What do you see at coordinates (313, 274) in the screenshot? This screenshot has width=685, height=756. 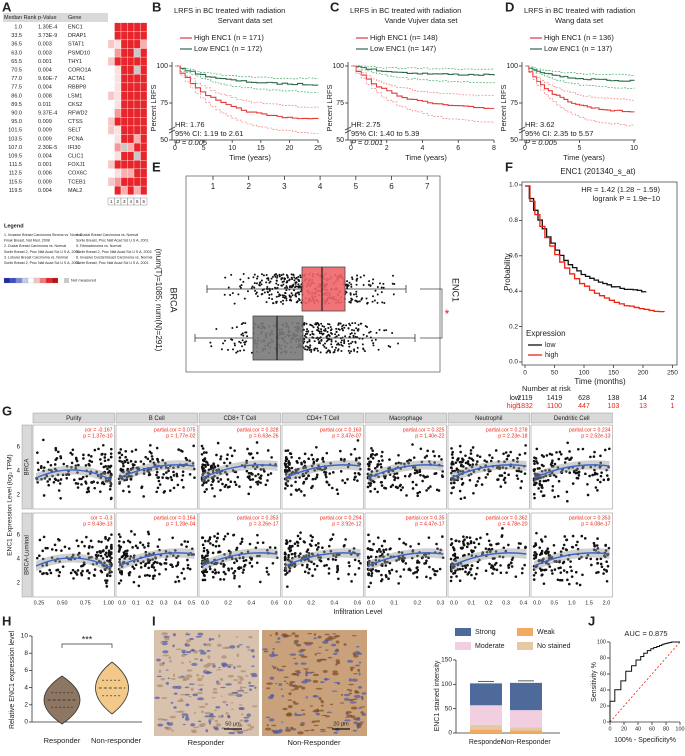 I see `plot-frame` at bounding box center [313, 274].